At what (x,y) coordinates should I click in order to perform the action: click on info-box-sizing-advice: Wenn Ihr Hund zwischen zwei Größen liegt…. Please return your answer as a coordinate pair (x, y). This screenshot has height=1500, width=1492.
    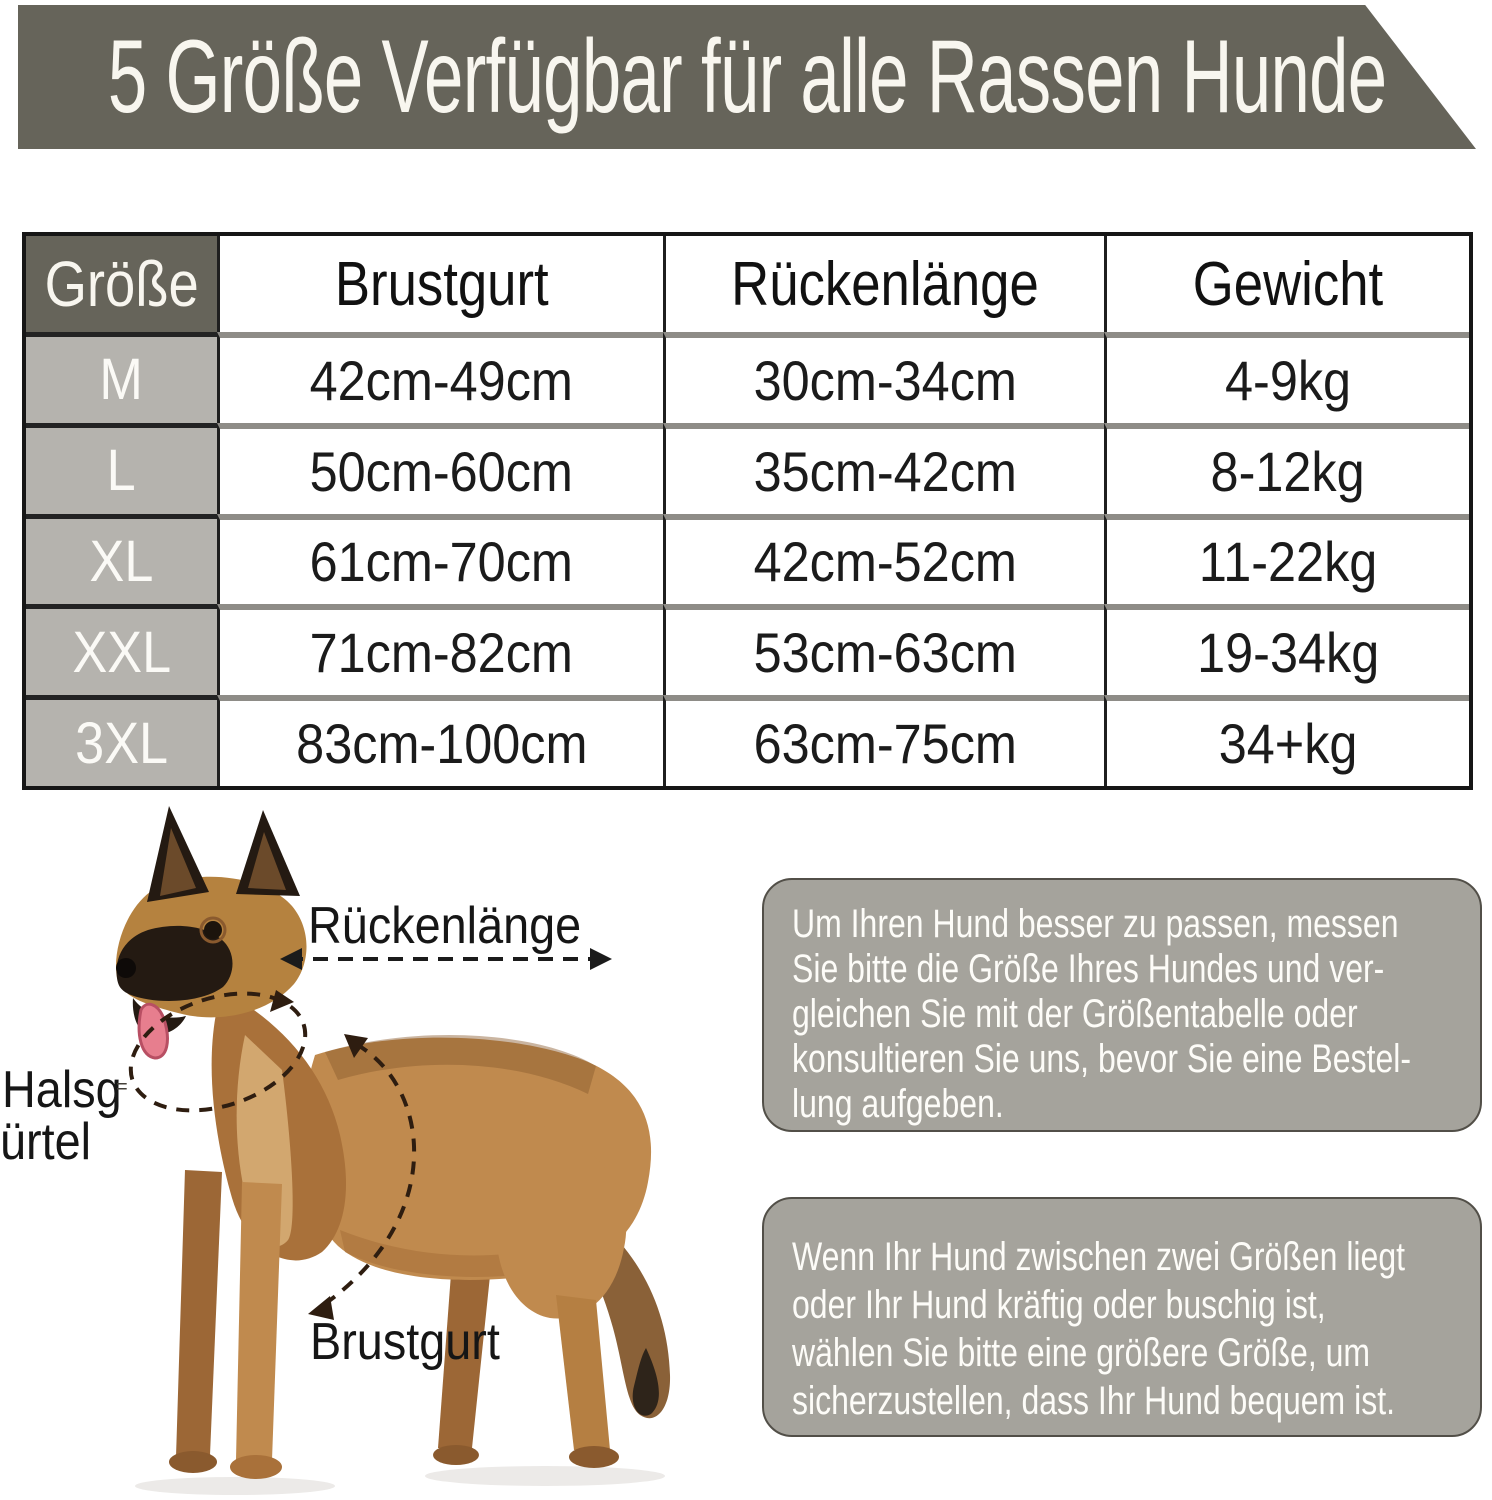
    Looking at the image, I should click on (1122, 1317).